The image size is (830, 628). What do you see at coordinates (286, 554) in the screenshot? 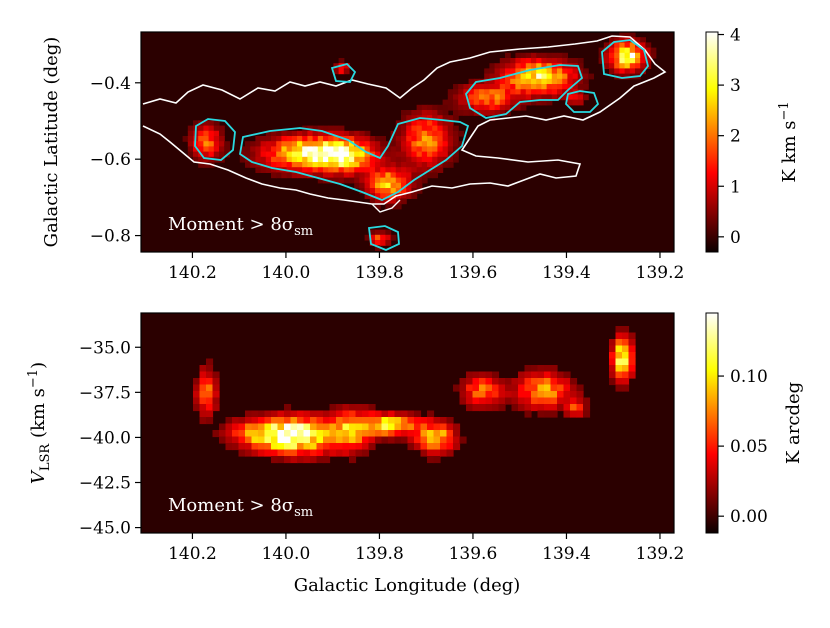
I see `x-tick-label: 140.0` at bounding box center [286, 554].